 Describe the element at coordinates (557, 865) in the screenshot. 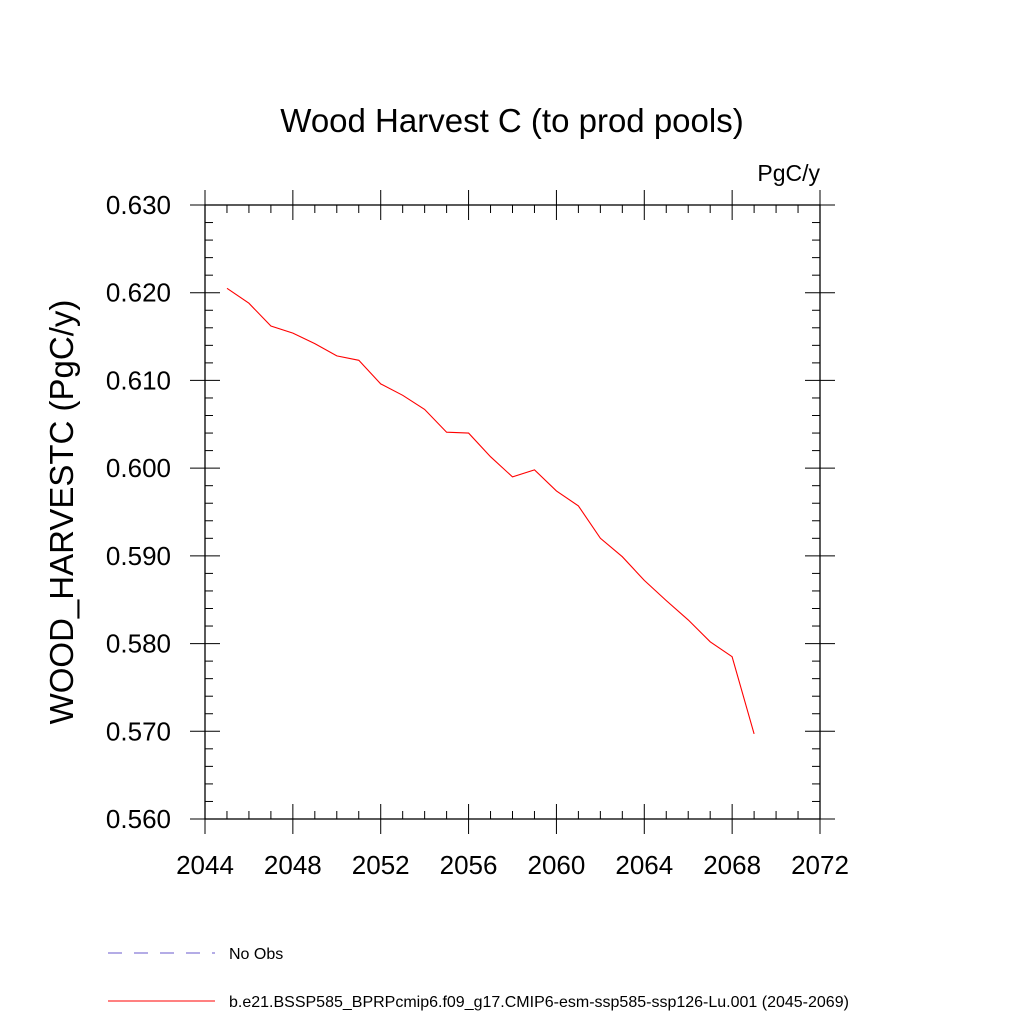

I see `x-tick-label: 2060` at that location.